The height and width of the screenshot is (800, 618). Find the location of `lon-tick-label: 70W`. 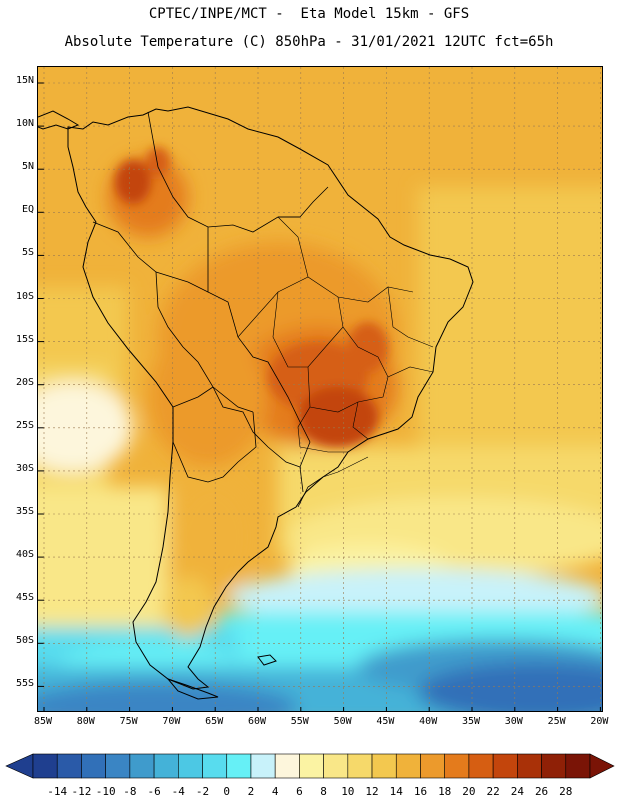

lon-tick-label: 70W is located at coordinates (171, 721).